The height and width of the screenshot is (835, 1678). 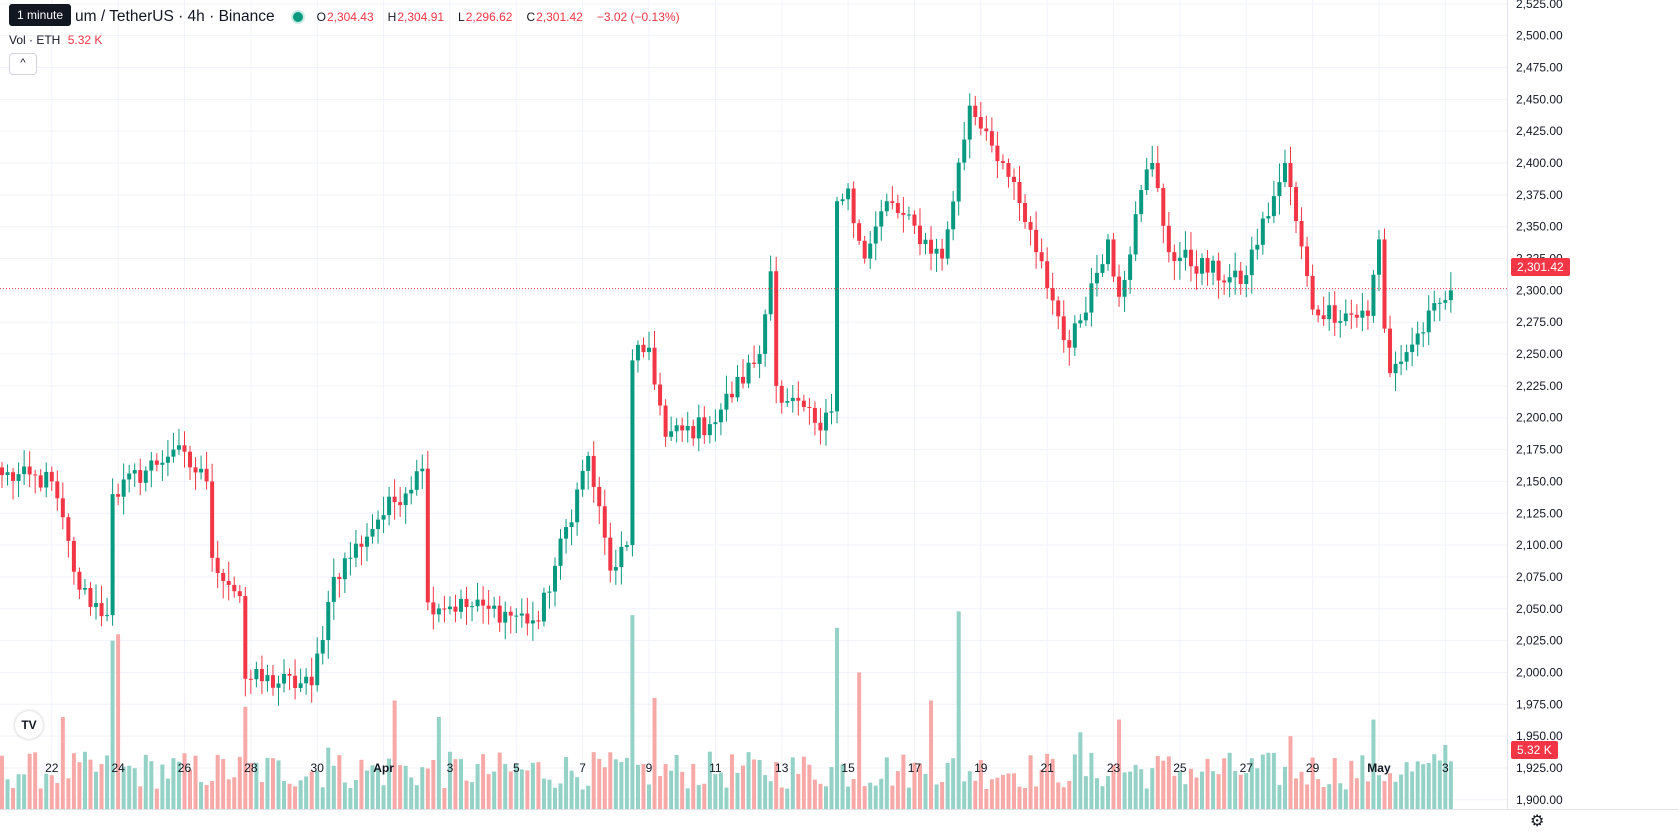 What do you see at coordinates (175, 16) in the screenshot?
I see `symbol-title: um / TetherUS · 4h · Binance` at bounding box center [175, 16].